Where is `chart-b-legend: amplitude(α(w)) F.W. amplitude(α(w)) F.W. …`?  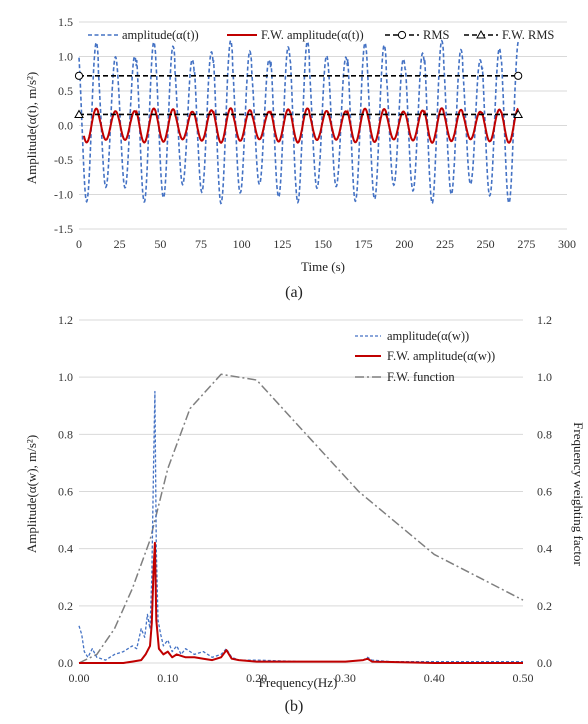 chart-b-legend: amplitude(α(w)) F.W. amplitude(α(w)) F.W. … is located at coordinates (425, 356).